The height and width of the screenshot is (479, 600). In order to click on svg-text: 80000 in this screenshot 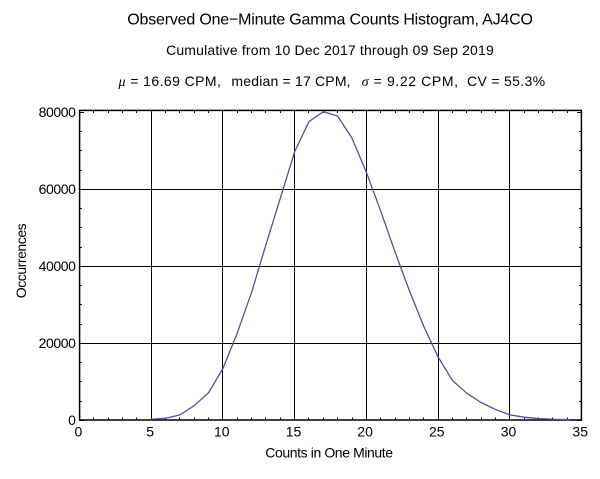, I will do `click(58, 112)`.